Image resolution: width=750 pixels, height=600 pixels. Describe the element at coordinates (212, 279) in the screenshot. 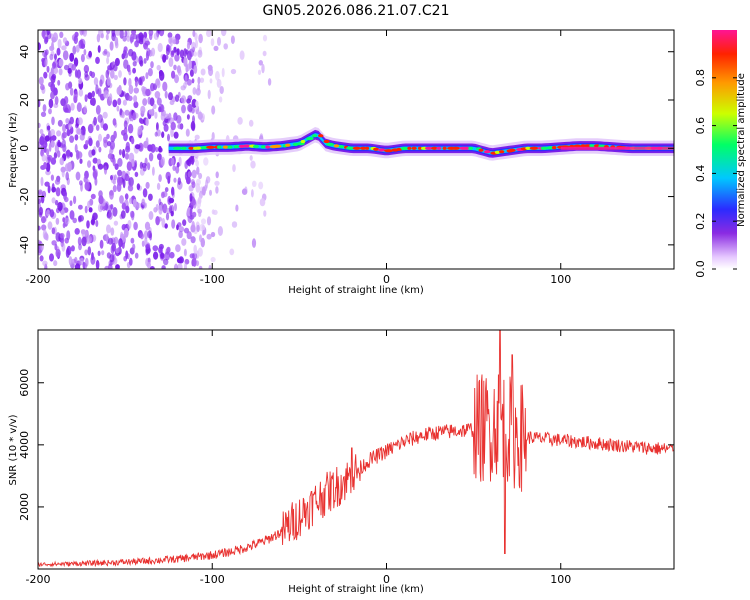

I see `x-tick-label: -100` at that location.